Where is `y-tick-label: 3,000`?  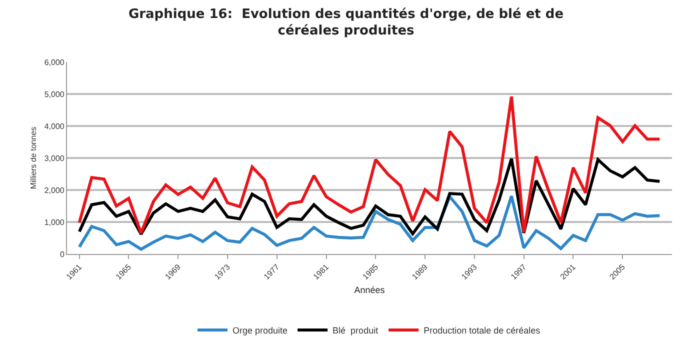
y-tick-label: 3,000 is located at coordinates (54, 158).